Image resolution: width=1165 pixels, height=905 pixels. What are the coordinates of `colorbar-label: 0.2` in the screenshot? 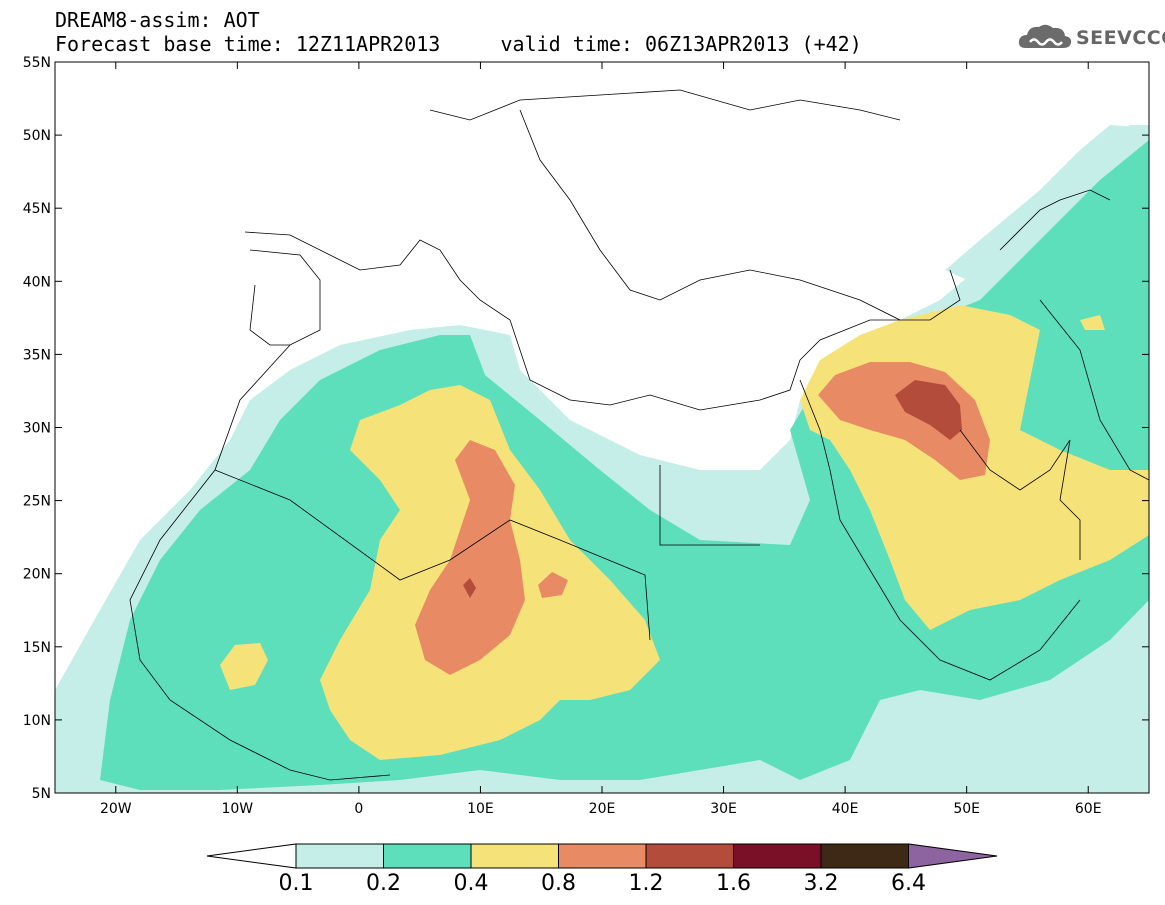 It's located at (383, 883).